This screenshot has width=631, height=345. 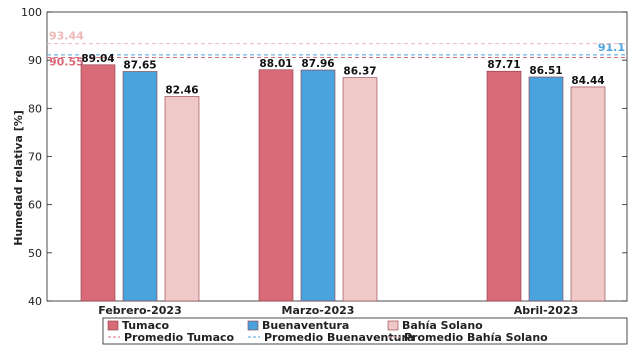 What do you see at coordinates (337, 49) in the screenshot?
I see `average-lines: 90.55 91.1 93.44` at bounding box center [337, 49].